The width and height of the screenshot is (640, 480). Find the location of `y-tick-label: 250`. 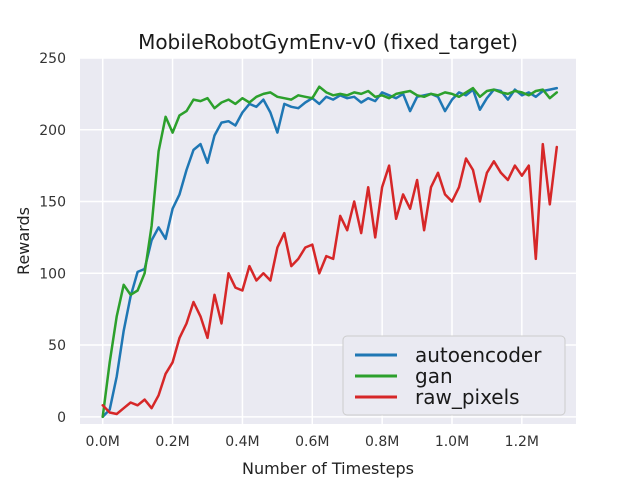

y-tick-label: 250 is located at coordinates (52, 59).